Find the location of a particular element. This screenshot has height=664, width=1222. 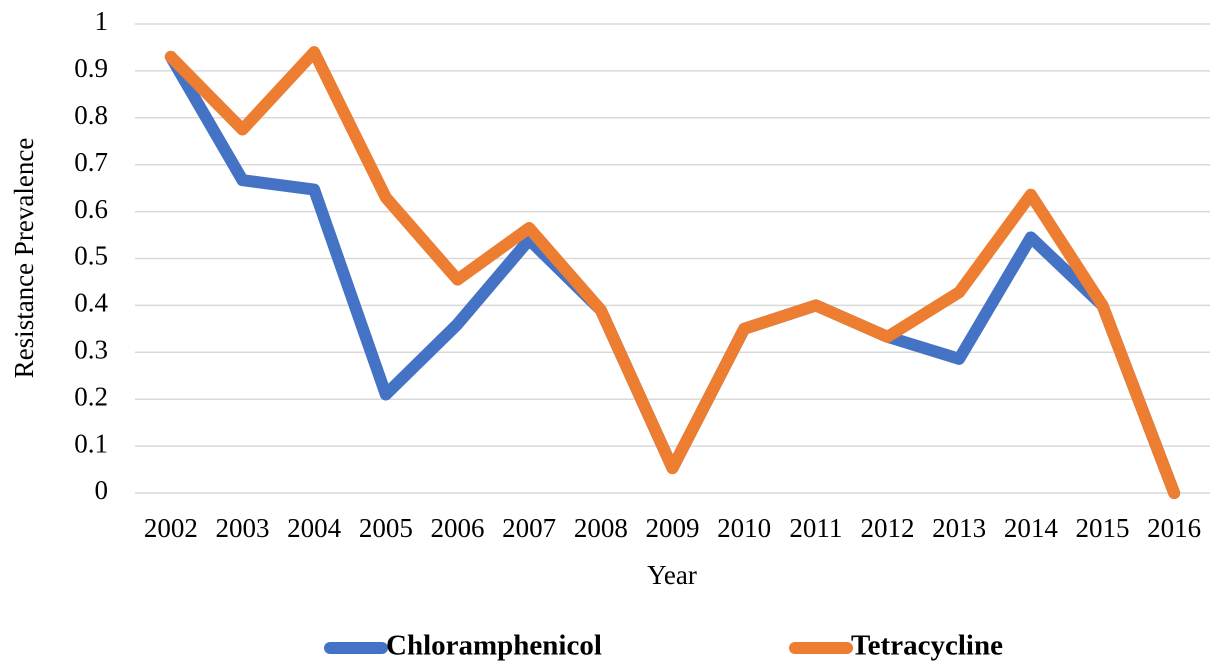

y-tick-label: 0.8 is located at coordinates (91, 115).